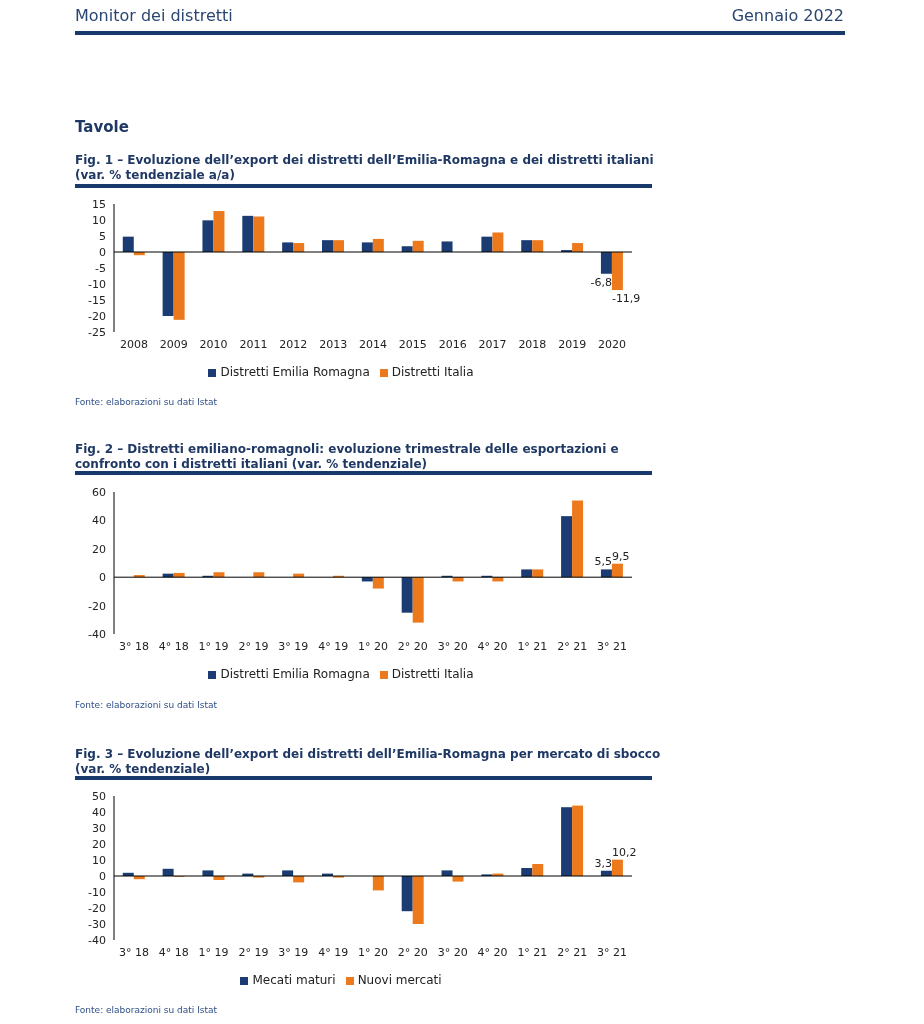 Image resolution: width=924 pixels, height=1024 pixels. I want to click on data-label: -11,9, so click(626, 299).